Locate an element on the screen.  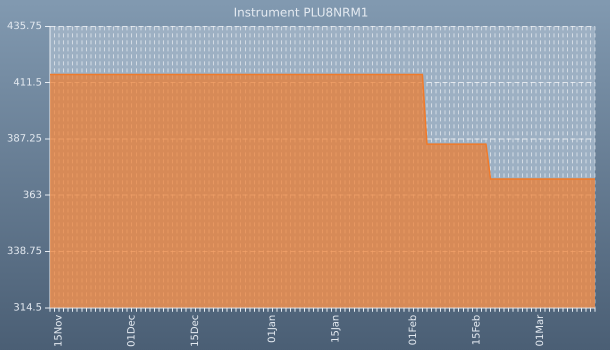
chart-title: Instrument PLU8NRM1 is located at coordinates (301, 12).